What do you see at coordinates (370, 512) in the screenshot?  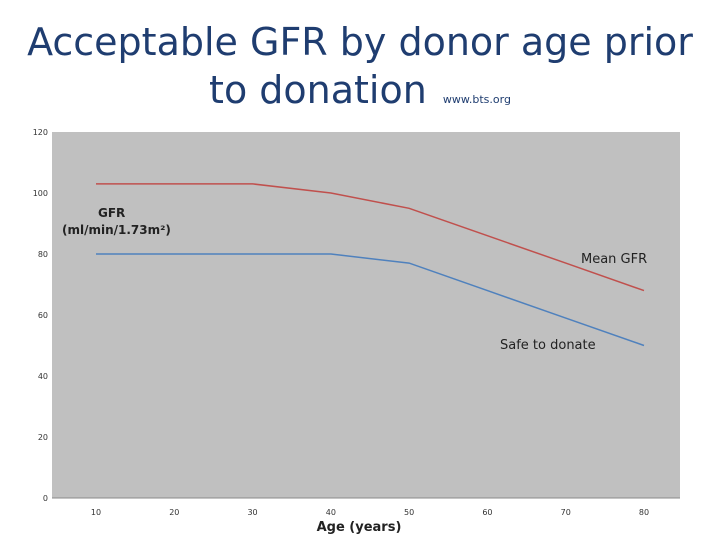 I see `x-axis-ticks: 10 20 30 40 50 60 70 80` at bounding box center [370, 512].